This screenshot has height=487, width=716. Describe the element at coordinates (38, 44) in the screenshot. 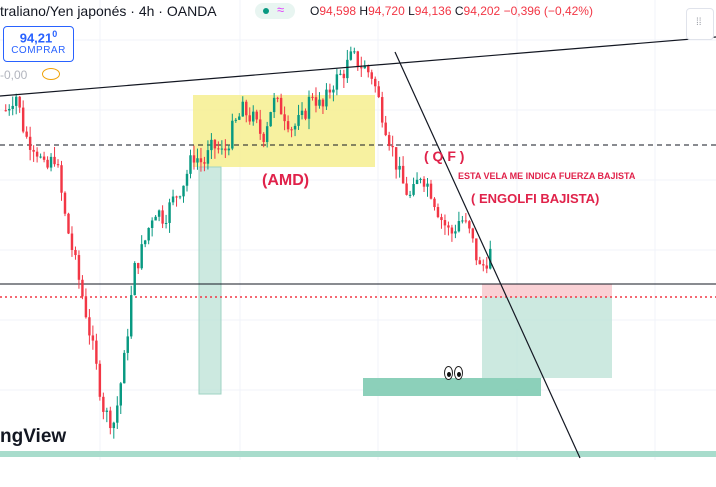

I see `buy-button: 94,210 COMPRAR` at that location.